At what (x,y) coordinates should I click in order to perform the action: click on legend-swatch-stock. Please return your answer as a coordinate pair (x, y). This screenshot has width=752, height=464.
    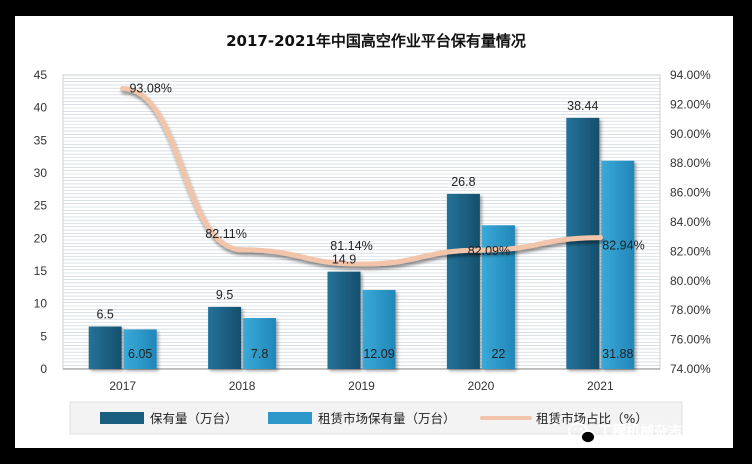
    Looking at the image, I should click on (122, 418).